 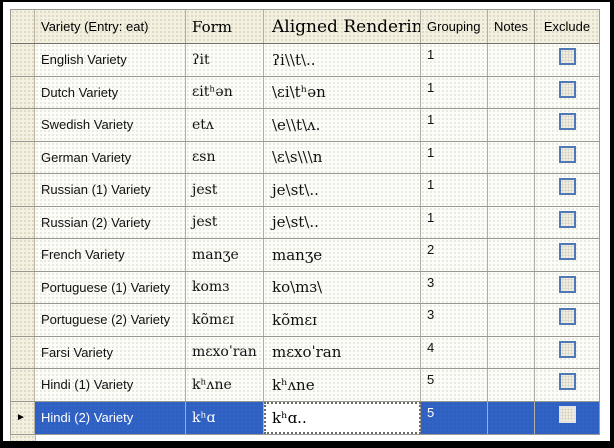 I want to click on column-header-notes: Notes, so click(x=511, y=26).